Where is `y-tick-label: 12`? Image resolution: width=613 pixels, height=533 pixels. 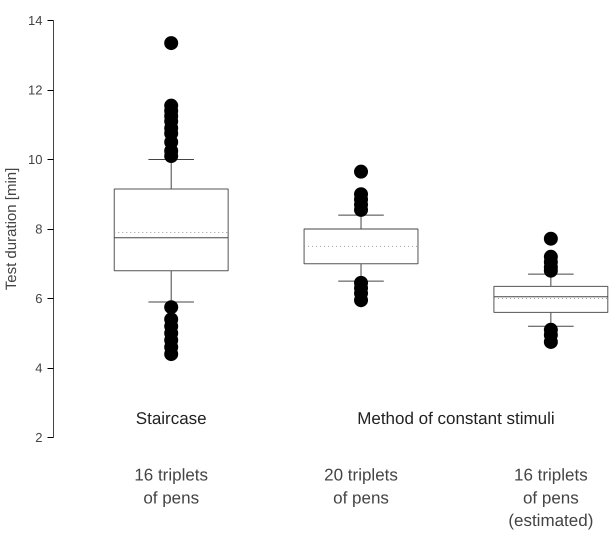 y-tick-label: 12 is located at coordinates (35, 90).